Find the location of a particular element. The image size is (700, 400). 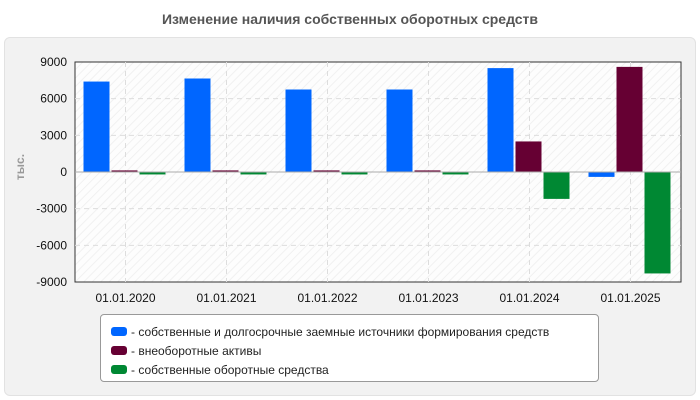

x-tick-label: 01.01.2023 is located at coordinates (428, 298).